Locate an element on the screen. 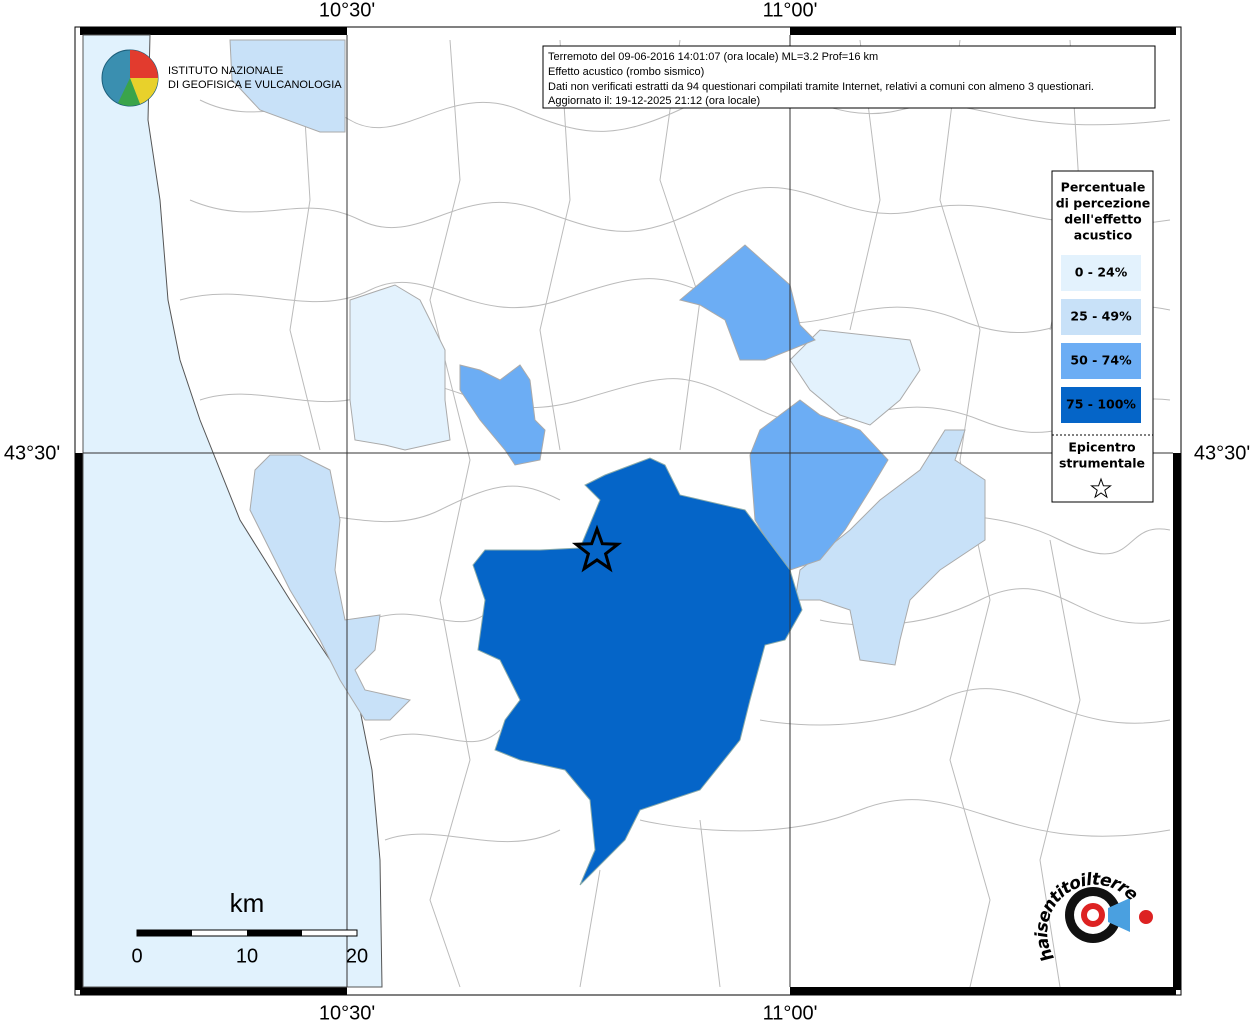 Image resolution: width=1255 pixels, height=1024 pixels. logo-text: DI GEOFISICA E VULCANOLOGIA is located at coordinates (255, 85).